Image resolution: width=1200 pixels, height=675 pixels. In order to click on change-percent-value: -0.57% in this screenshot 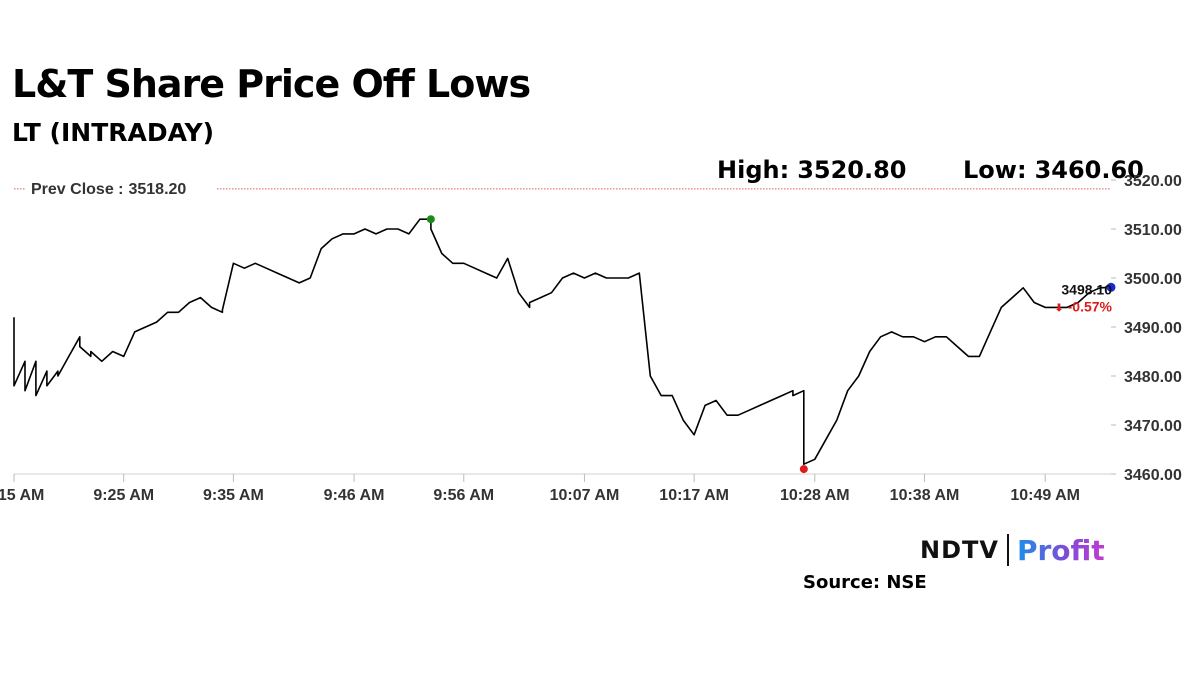, I will do `click(1090, 306)`.